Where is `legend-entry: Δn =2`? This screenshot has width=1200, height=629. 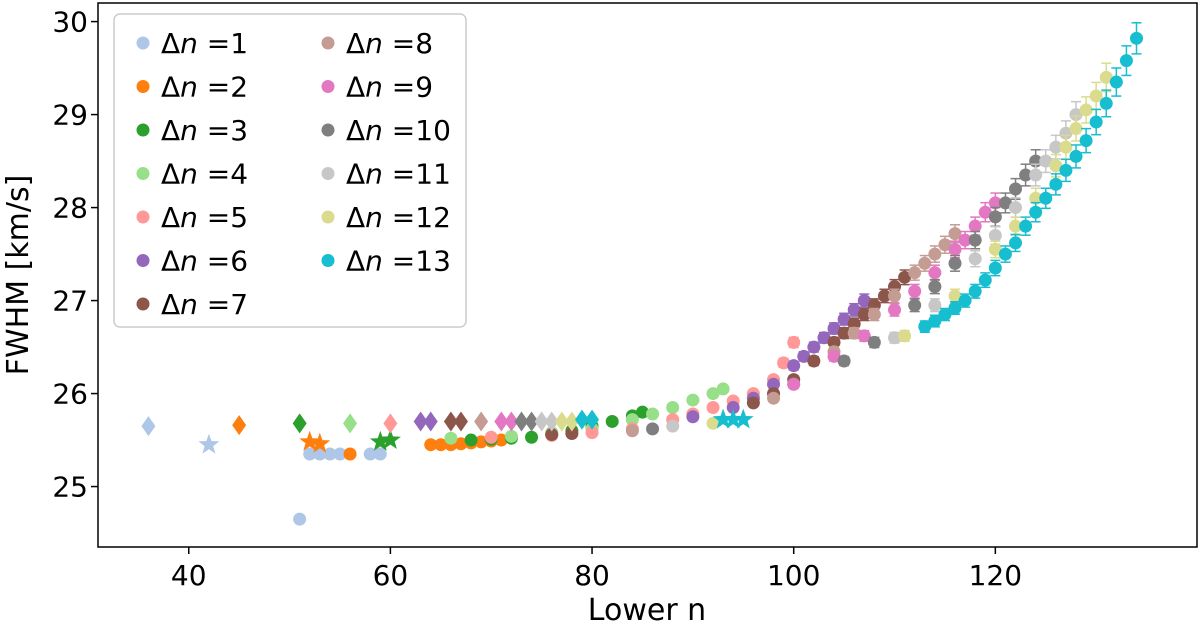
legend-entry: Δn =2 is located at coordinates (204, 87).